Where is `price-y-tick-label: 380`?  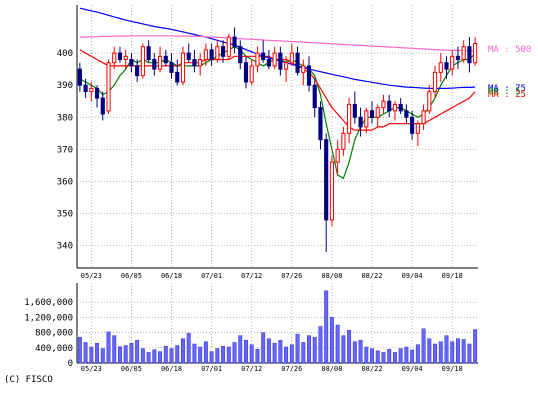
price-y-tick-label: 380 is located at coordinates (65, 118).